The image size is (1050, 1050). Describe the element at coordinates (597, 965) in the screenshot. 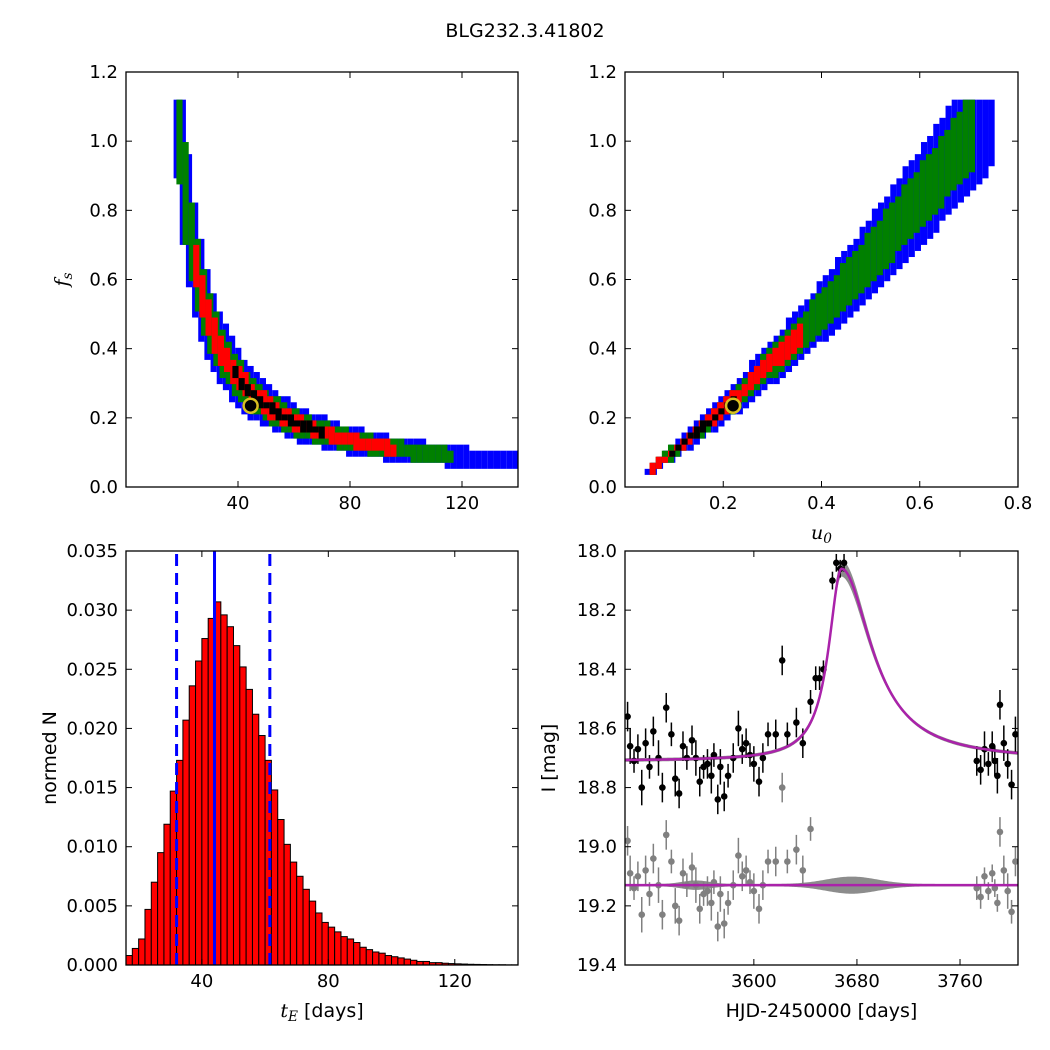

I see `y-tick-label: 19.4` at that location.